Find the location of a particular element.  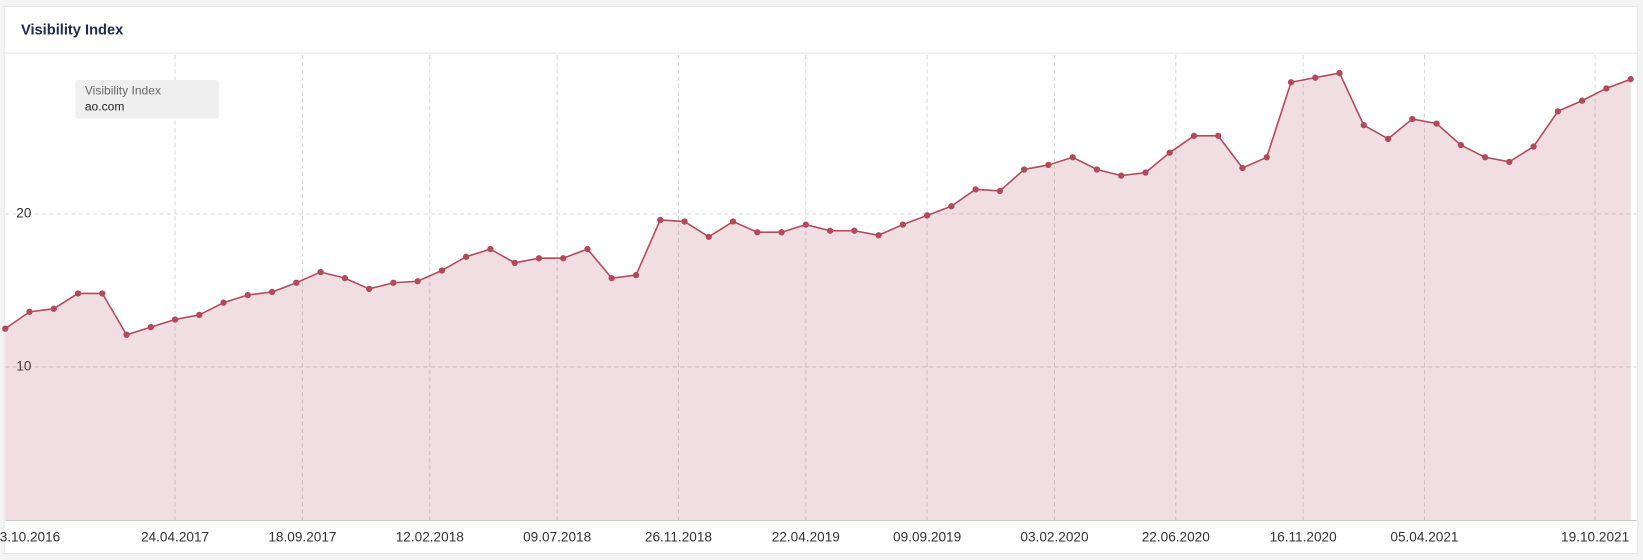

legend-title: Visibility Index is located at coordinates (123, 91).